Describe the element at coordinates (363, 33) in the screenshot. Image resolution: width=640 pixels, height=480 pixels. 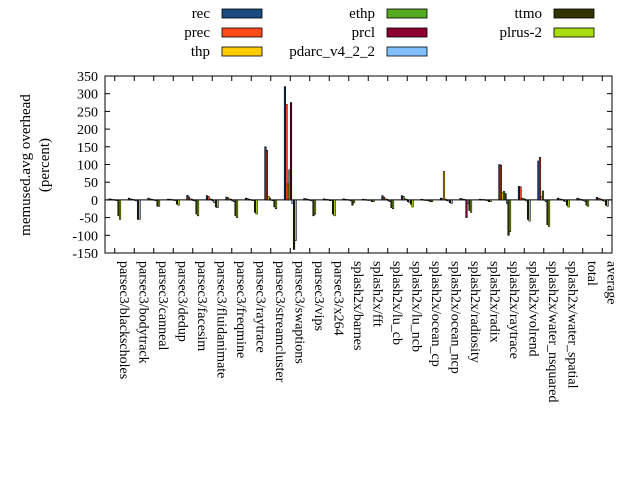
I see `legend-label: prcl` at that location.